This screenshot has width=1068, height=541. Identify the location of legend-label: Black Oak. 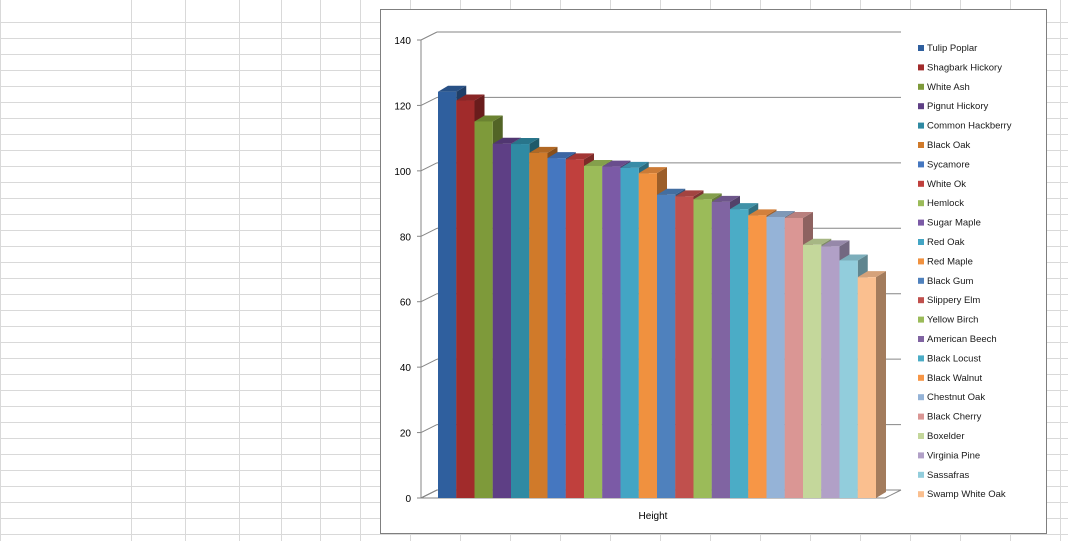
(949, 145).